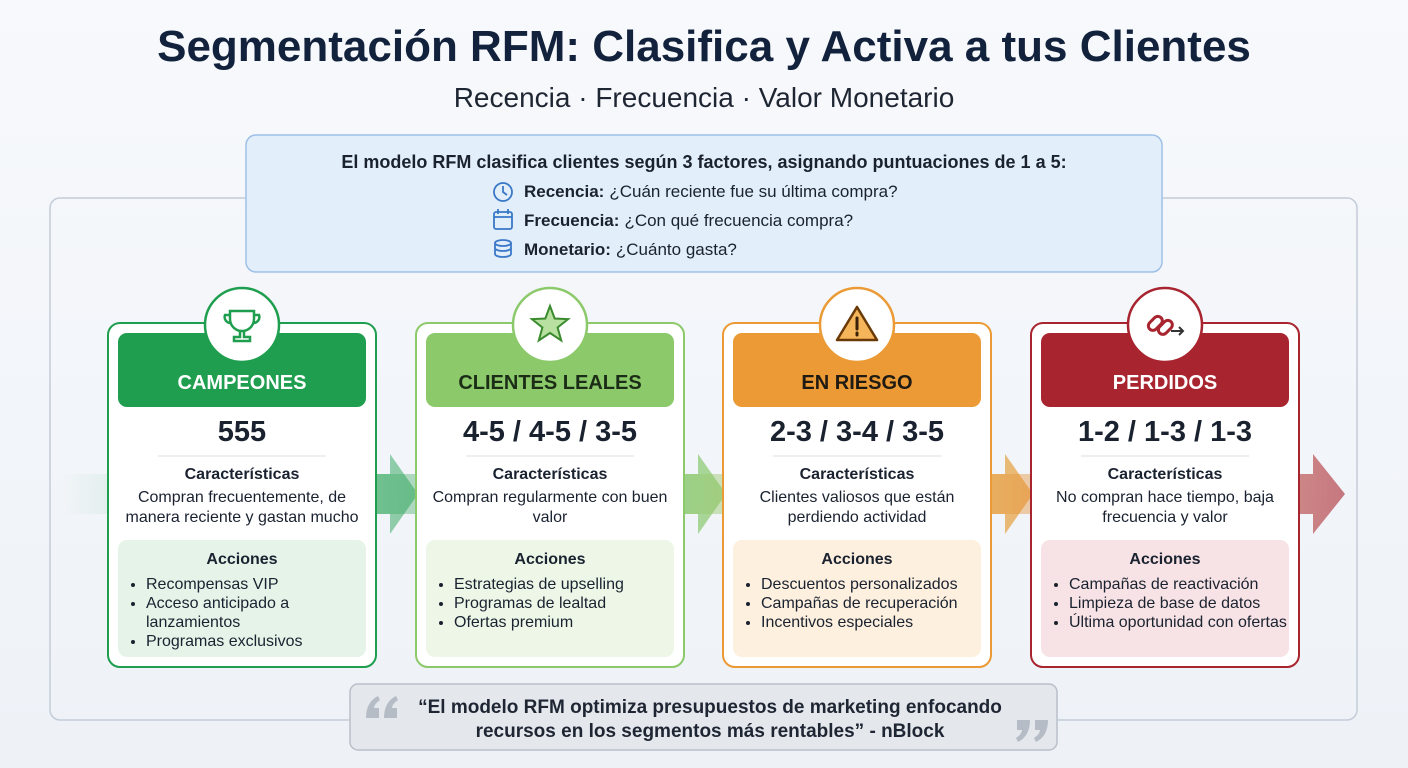  What do you see at coordinates (704, 97) in the screenshot?
I see `subtitle: Recencia · Frecuencia · Valor Monetario` at bounding box center [704, 97].